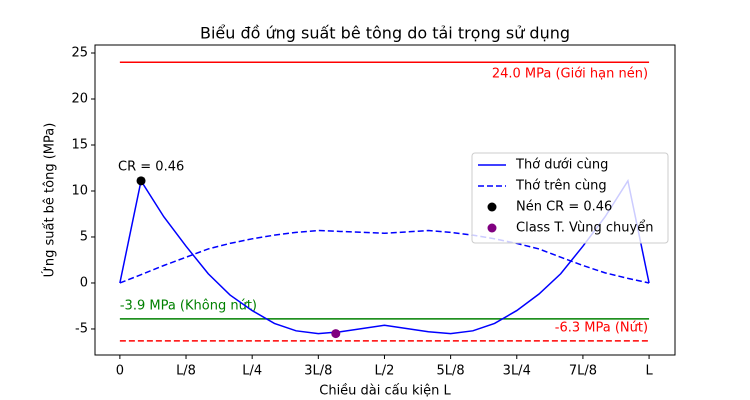  What do you see at coordinates (649, 371) in the screenshot?
I see `x-tick-label: L` at bounding box center [649, 371].